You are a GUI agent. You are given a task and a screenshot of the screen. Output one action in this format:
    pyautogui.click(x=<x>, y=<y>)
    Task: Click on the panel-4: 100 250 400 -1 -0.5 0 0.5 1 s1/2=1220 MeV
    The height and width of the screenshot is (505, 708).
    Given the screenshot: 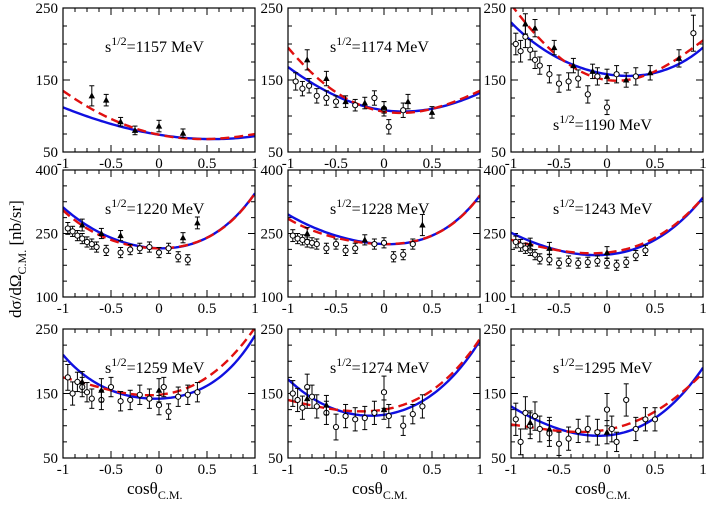 What is the action you would take?
    pyautogui.click(x=147, y=240)
    